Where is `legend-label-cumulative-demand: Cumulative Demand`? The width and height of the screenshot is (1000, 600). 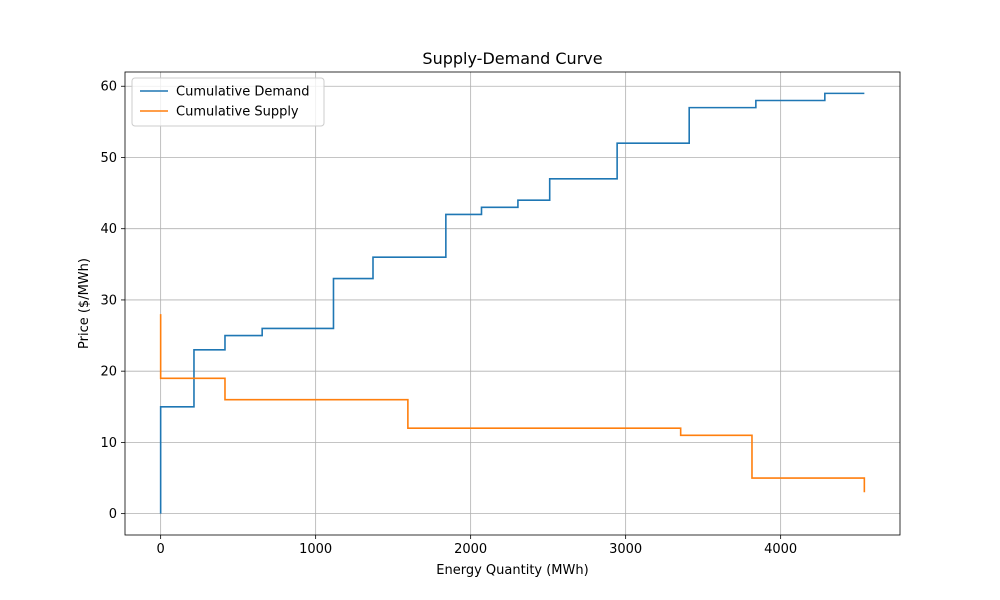
legend-label-cumulative-demand: Cumulative Demand is located at coordinates (242, 92).